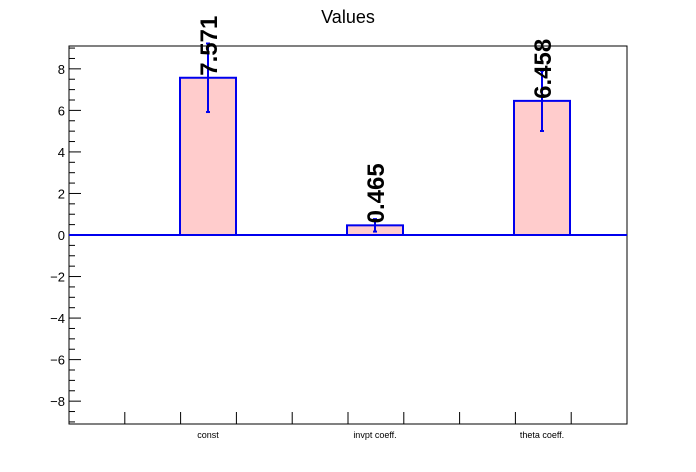  Describe the element at coordinates (209, 46) in the screenshot. I see `data-label: 7.571` at that location.